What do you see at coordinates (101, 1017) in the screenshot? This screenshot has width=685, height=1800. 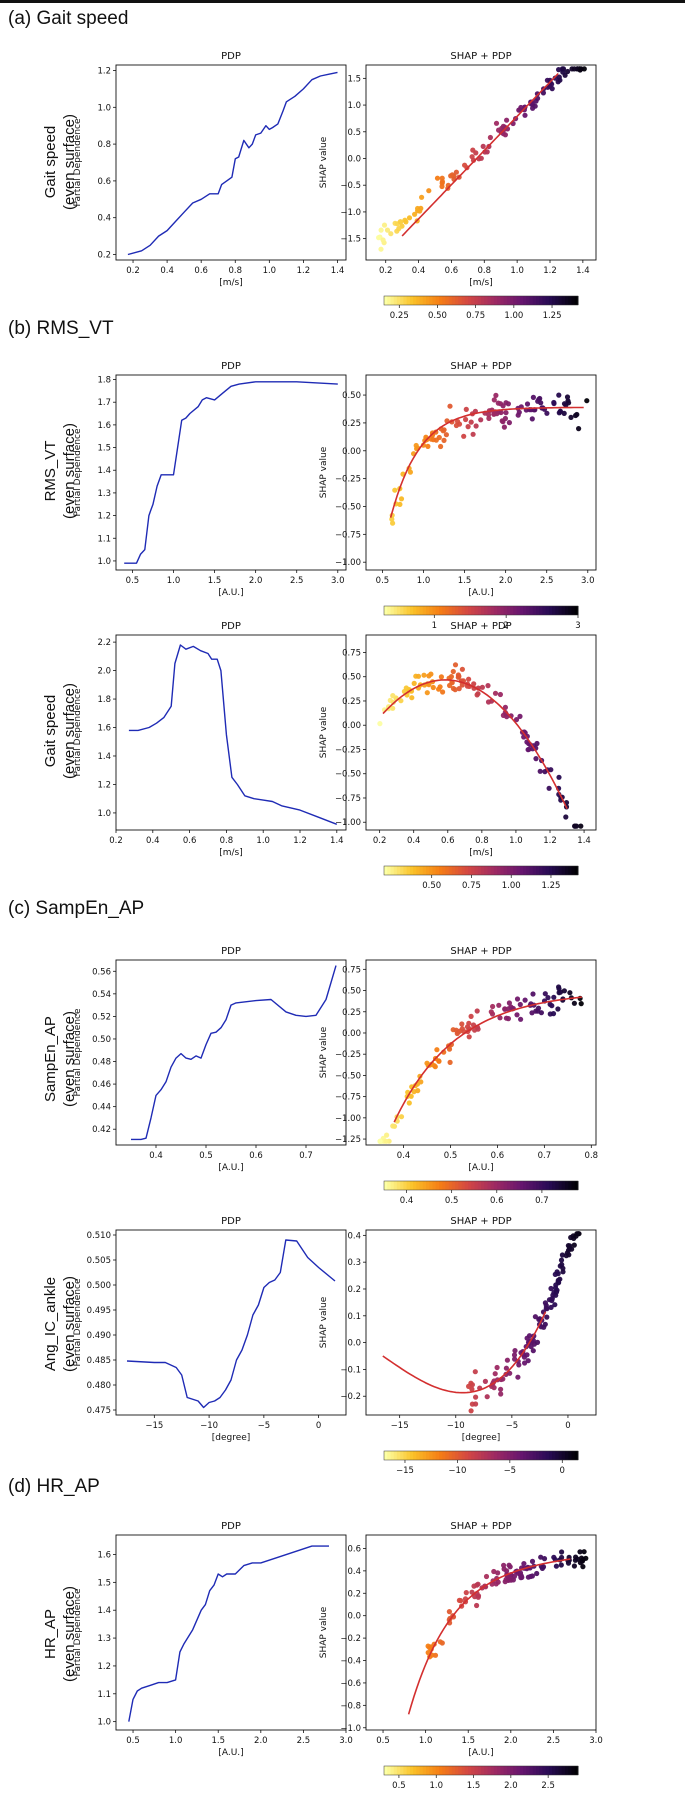 I see `y-tick-label: 0.52` at bounding box center [101, 1017].